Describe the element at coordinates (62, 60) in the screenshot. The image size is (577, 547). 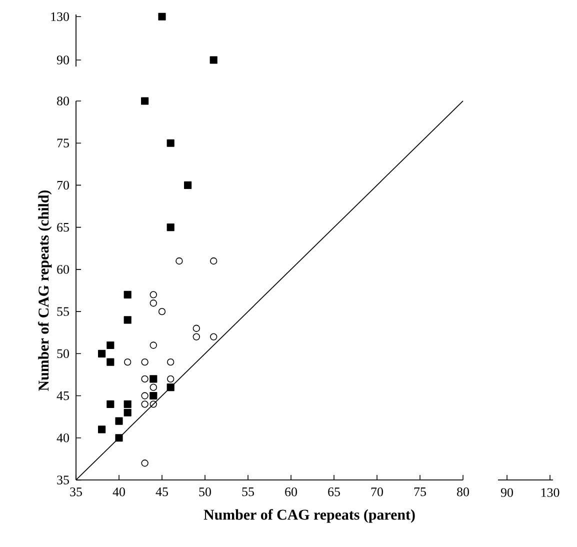
I see `y-tick-label: 90` at that location.